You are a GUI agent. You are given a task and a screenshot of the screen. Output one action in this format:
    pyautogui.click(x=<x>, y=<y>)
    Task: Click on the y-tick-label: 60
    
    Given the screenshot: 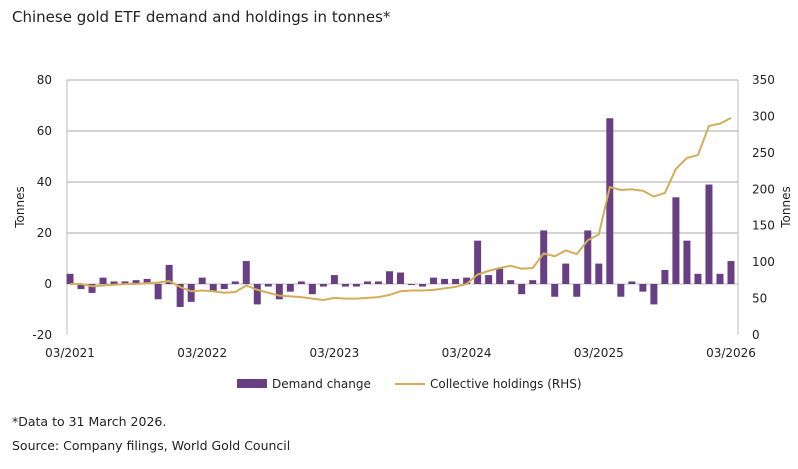 What is the action you would take?
    pyautogui.click(x=44, y=131)
    